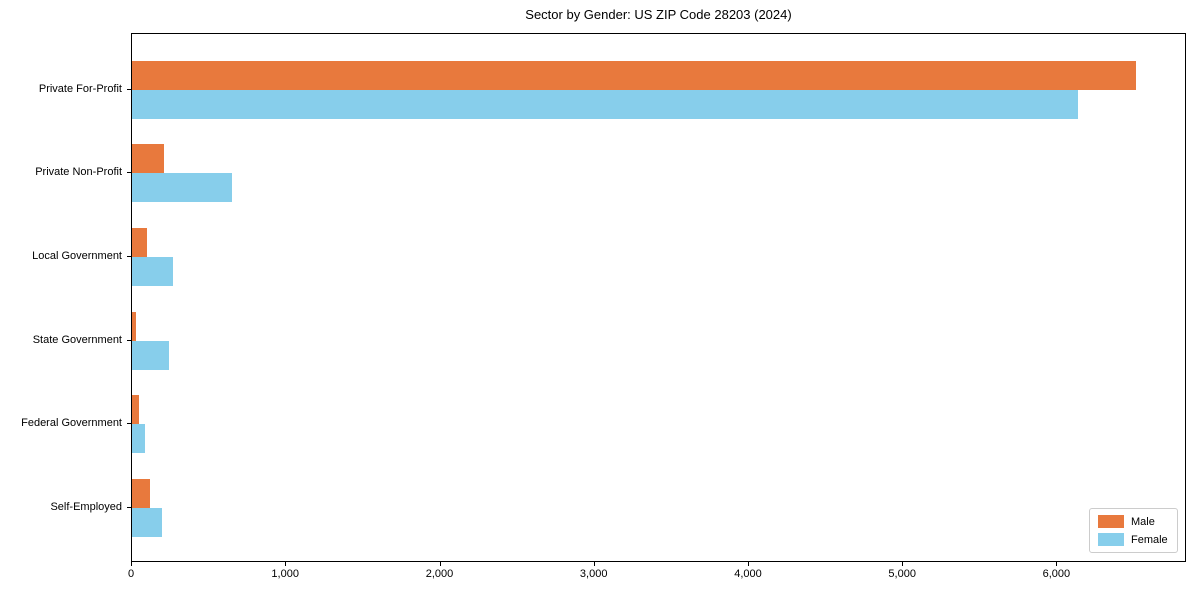  I want to click on legend-label-female: Female, so click(1149, 539).